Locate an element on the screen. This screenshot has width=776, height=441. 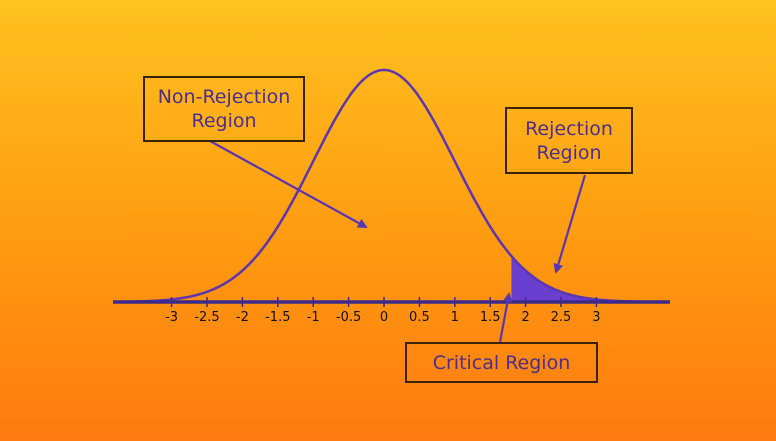
axis-tick-label: -1 is located at coordinates (313, 317).